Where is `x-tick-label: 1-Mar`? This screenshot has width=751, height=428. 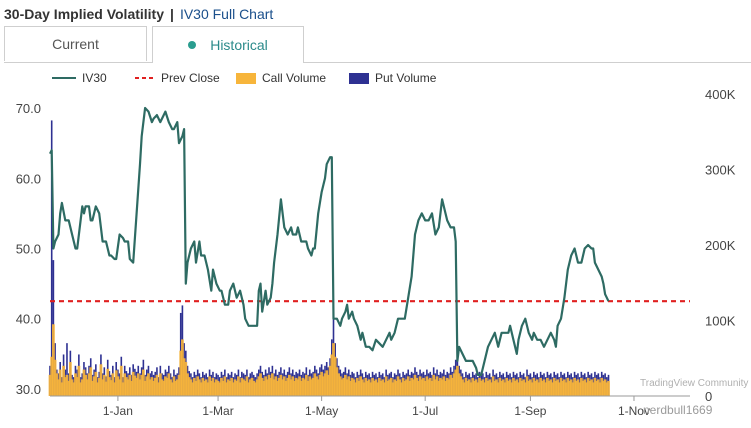 x-tick-label: 1-Mar is located at coordinates (217, 411).